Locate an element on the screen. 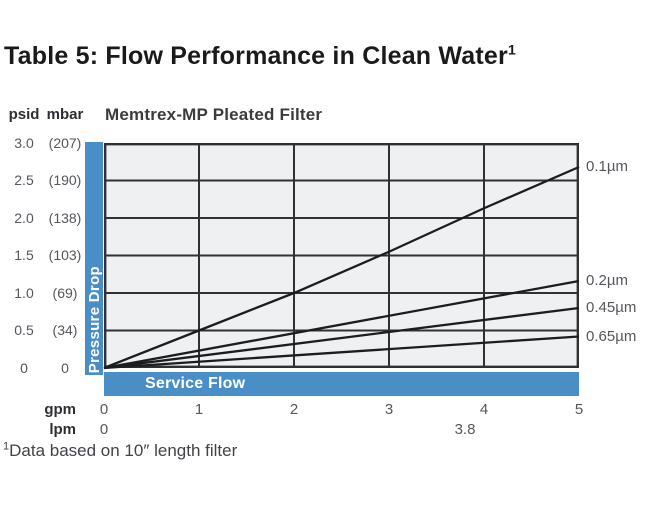  pressure-drop-axis-bar: Pressure Drop is located at coordinates (94, 258).